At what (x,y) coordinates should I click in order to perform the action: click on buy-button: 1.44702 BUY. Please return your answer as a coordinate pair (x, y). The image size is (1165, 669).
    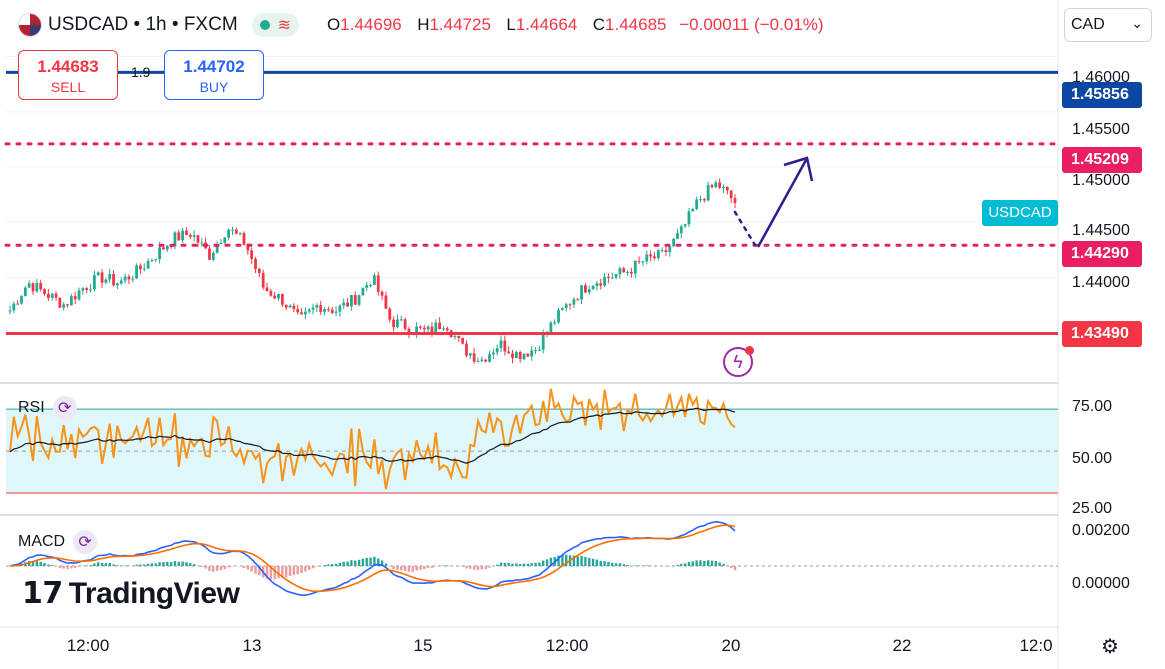
    Looking at the image, I should click on (214, 75).